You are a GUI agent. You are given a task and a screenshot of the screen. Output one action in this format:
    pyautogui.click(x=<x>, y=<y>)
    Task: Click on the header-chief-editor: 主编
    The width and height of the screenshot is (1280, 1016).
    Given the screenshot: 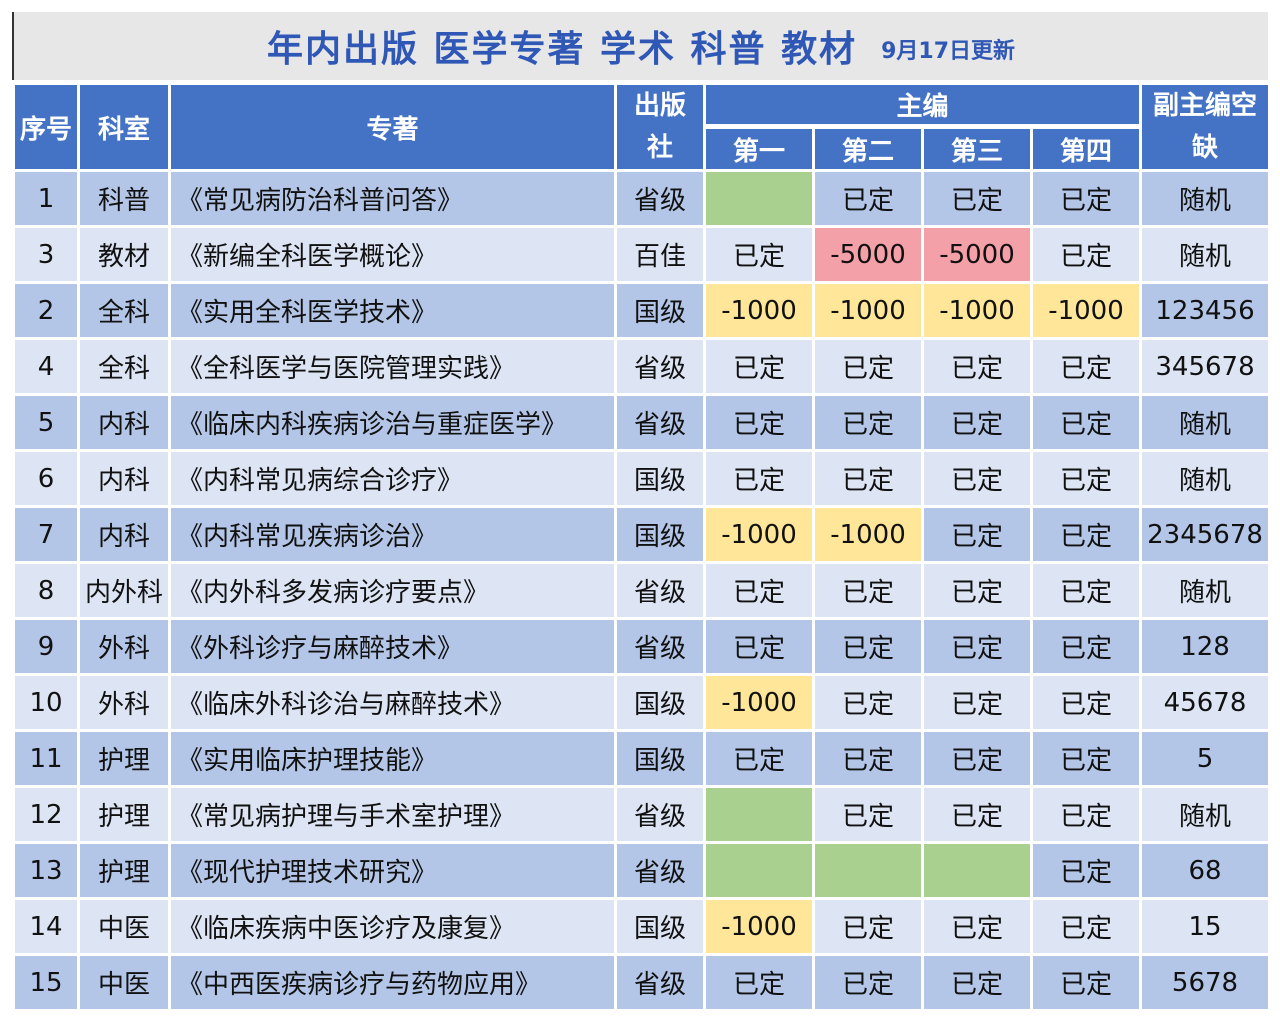 What is the action you would take?
    pyautogui.click(x=923, y=105)
    